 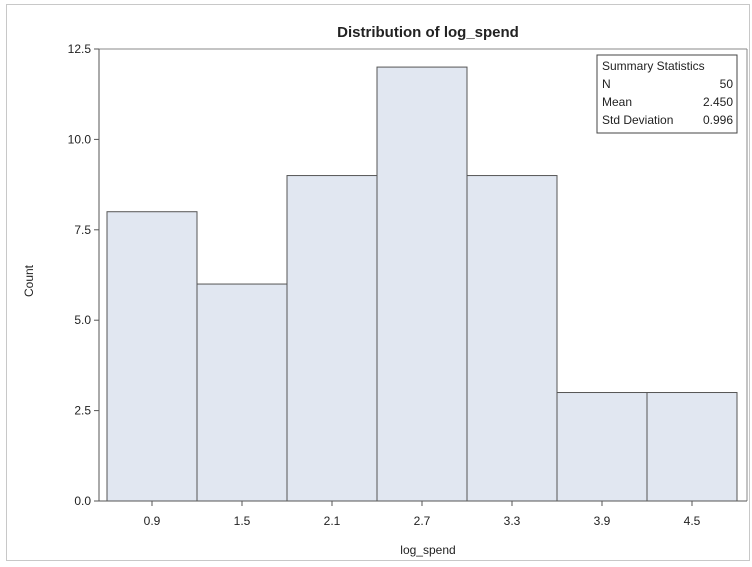 I want to click on y-tick-label: 2.5, so click(x=82, y=411).